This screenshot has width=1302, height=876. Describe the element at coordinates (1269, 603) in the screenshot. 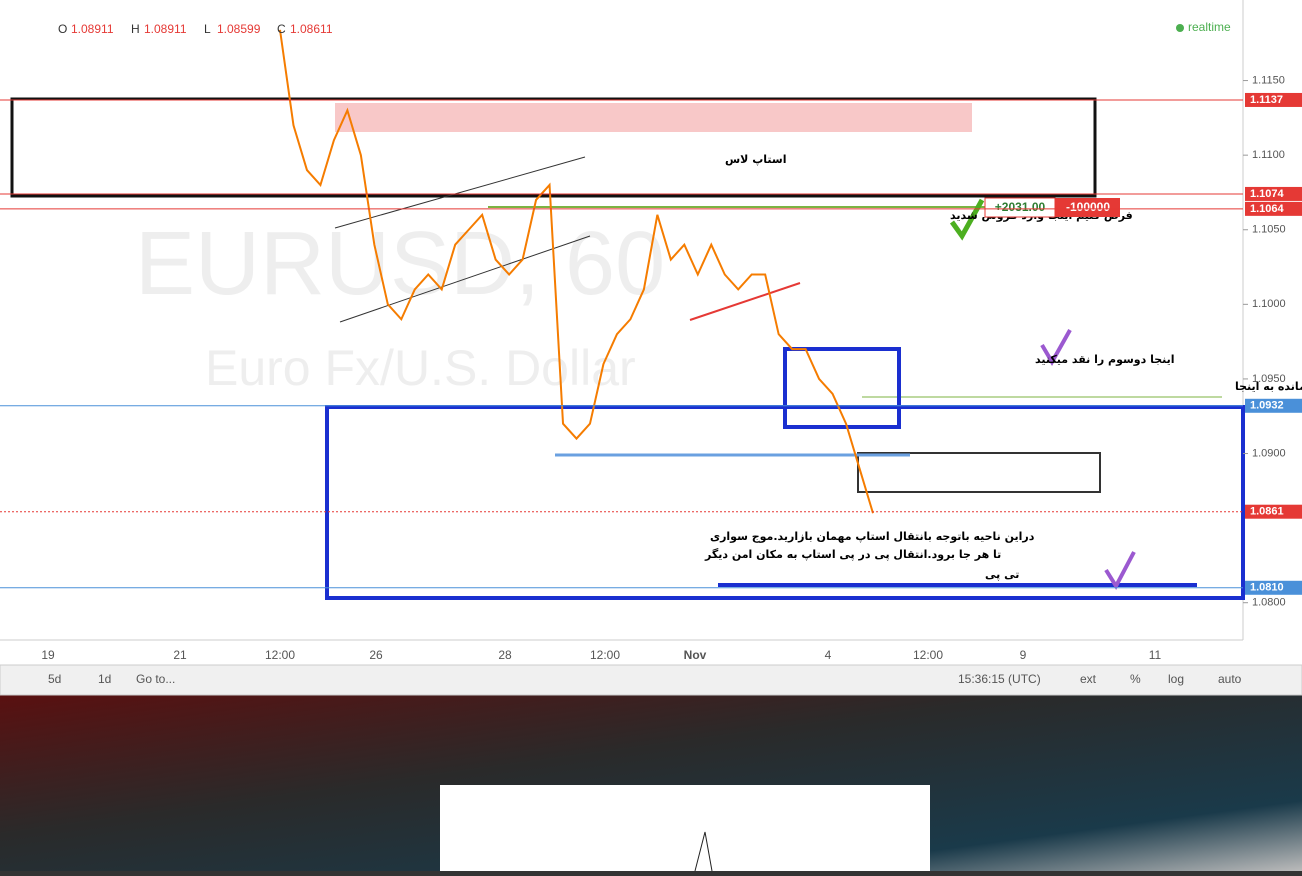

I see `y-tick-label: 1.0800` at that location.